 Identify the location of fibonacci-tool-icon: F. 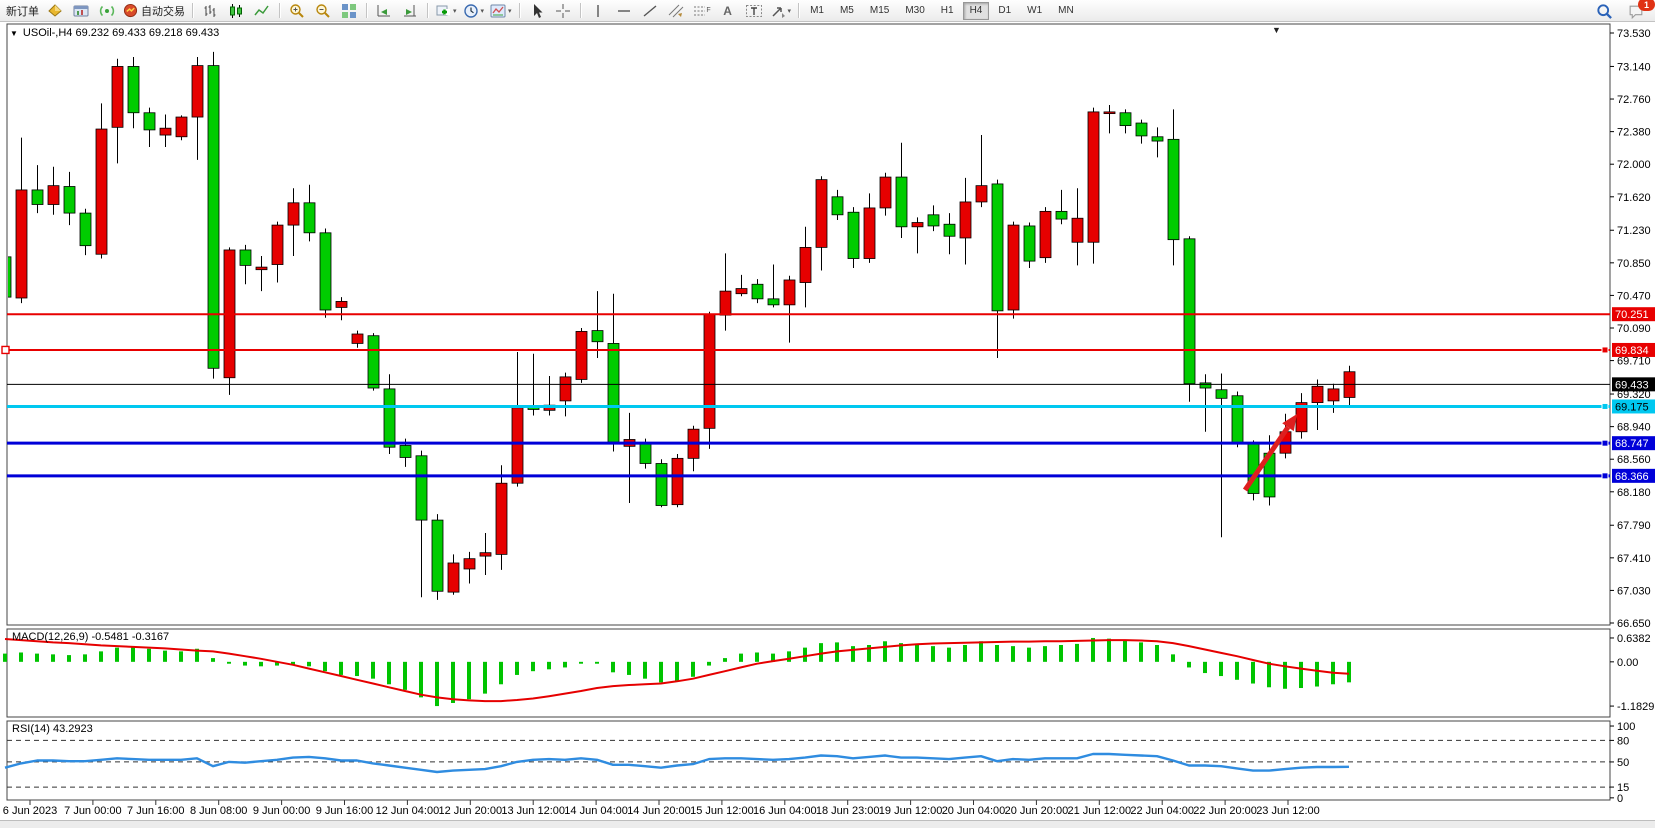
(702, 11).